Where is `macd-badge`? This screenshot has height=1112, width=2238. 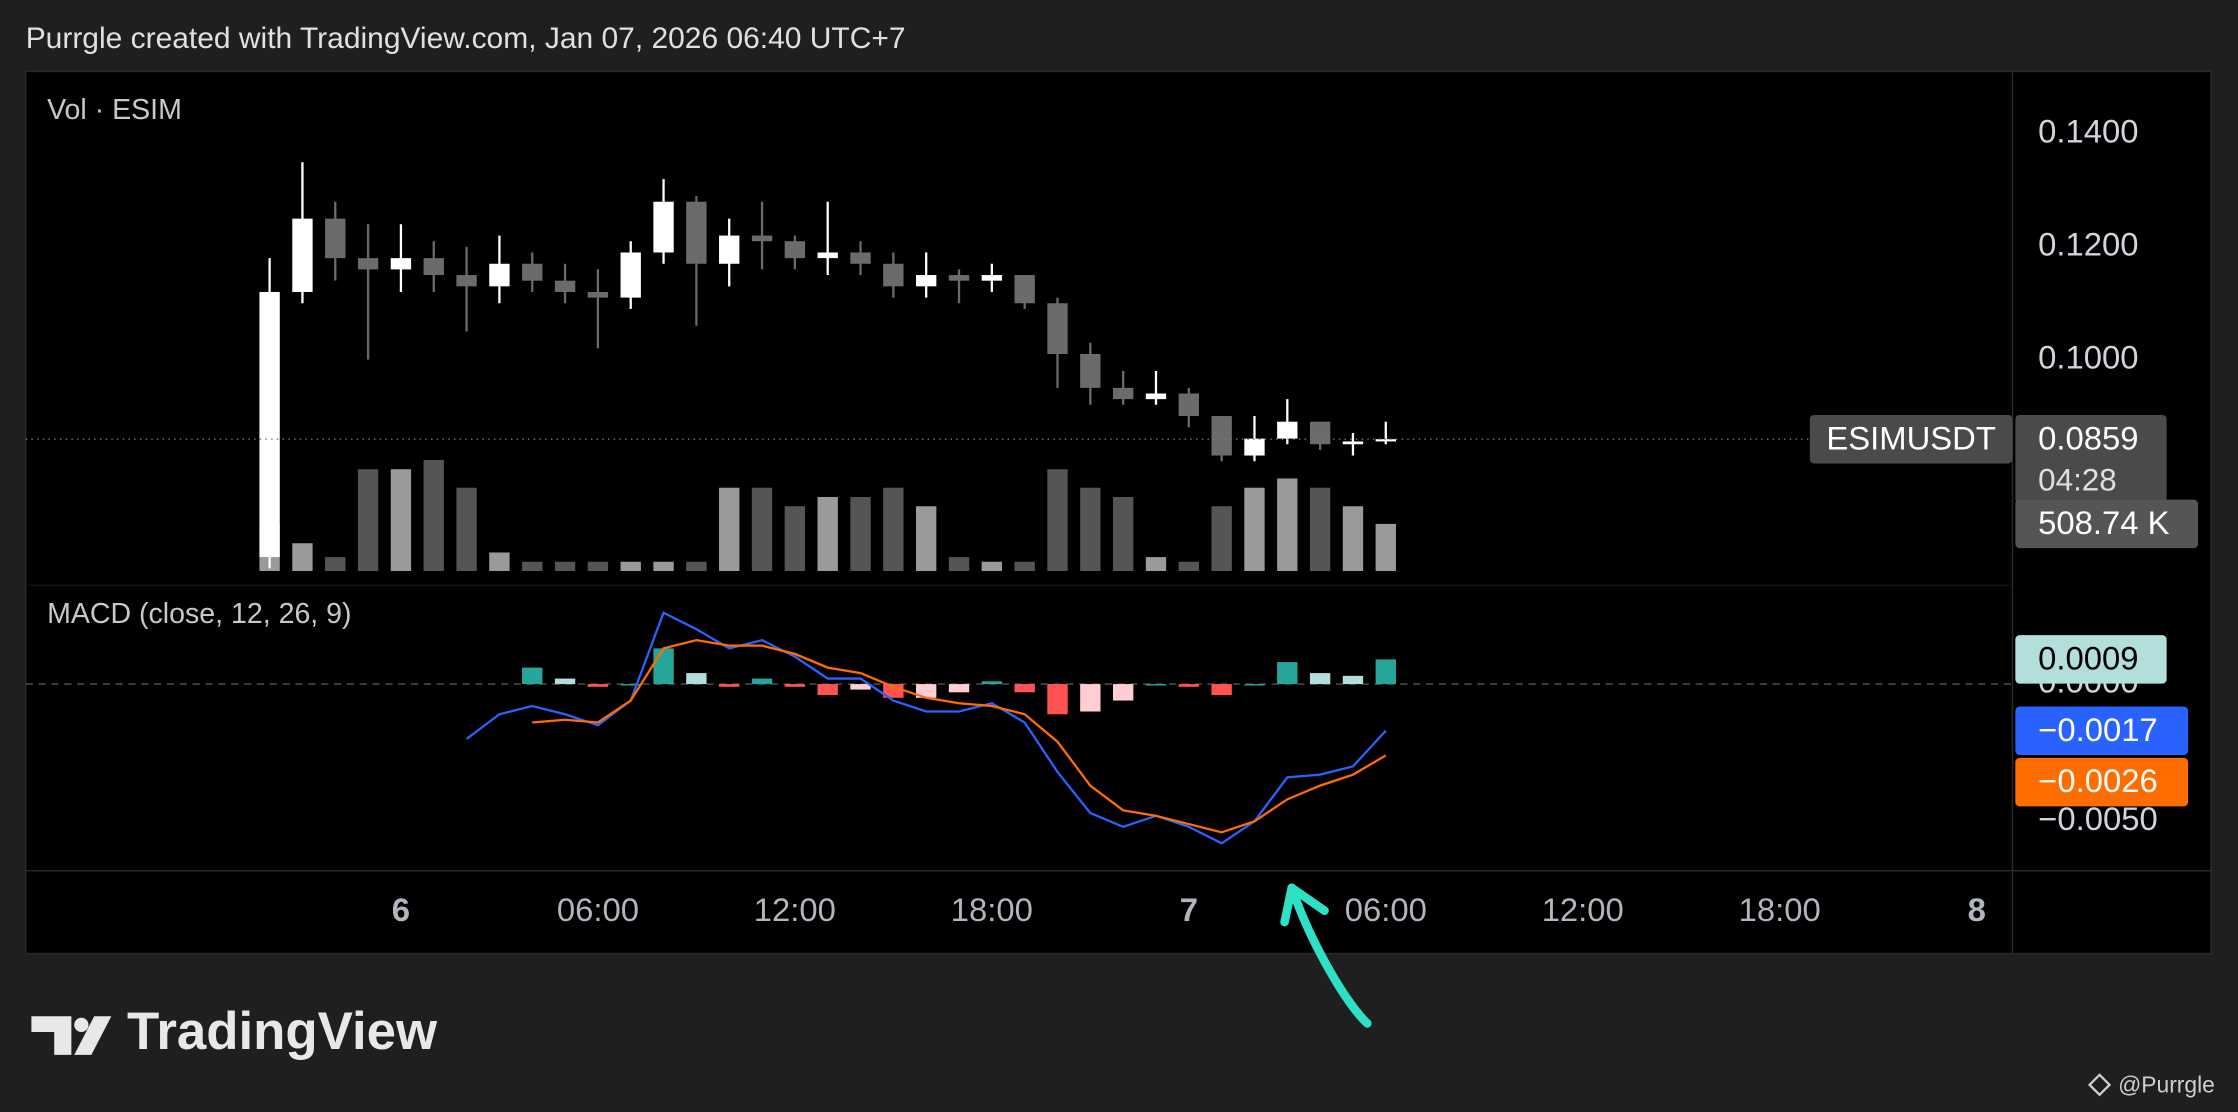
macd-badge is located at coordinates (2102, 730).